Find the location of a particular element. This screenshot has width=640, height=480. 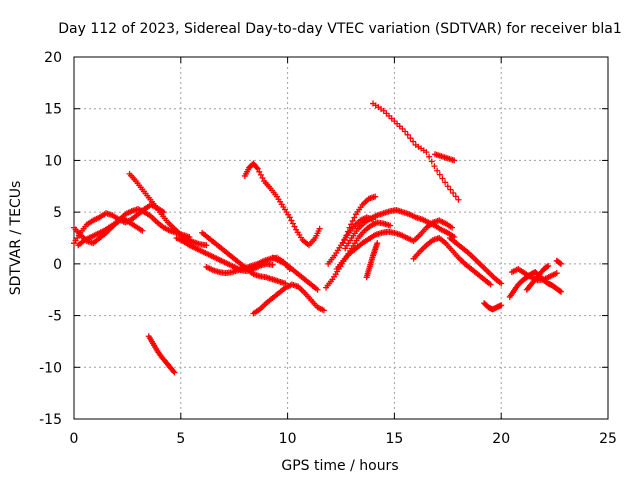

series-arc17 is located at coordinates (416, 151).